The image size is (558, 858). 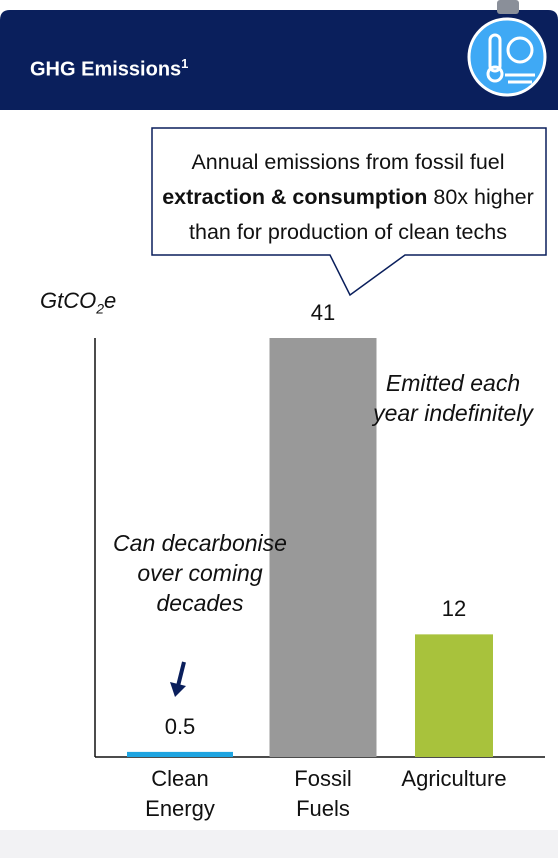 I want to click on y-label-part: 2, so click(x=100, y=308).